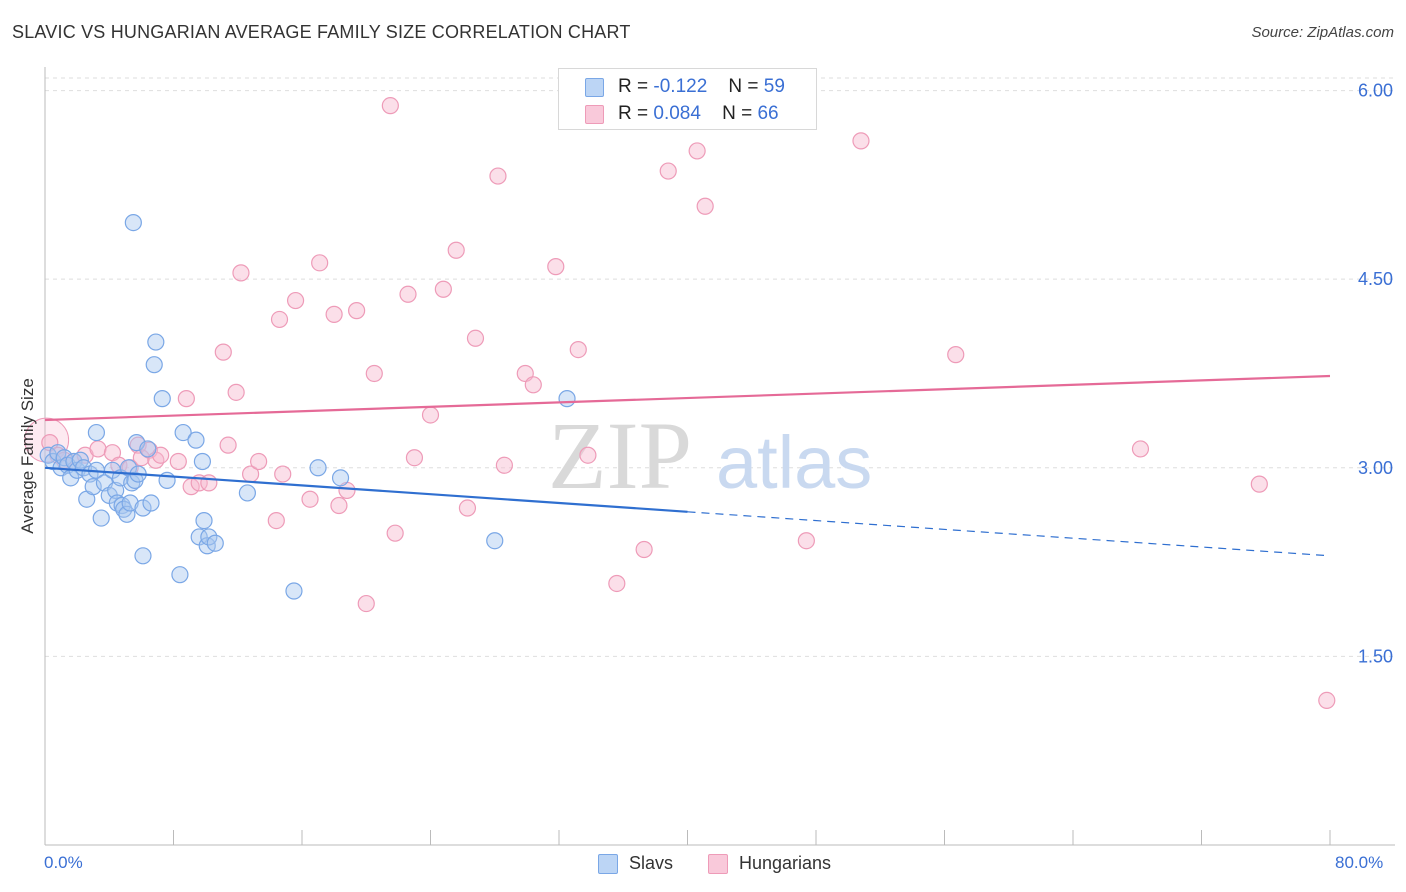 This screenshot has height=892, width=1406. Describe the element at coordinates (743, 86) in the screenshot. I see `legend-n-label: N =` at that location.